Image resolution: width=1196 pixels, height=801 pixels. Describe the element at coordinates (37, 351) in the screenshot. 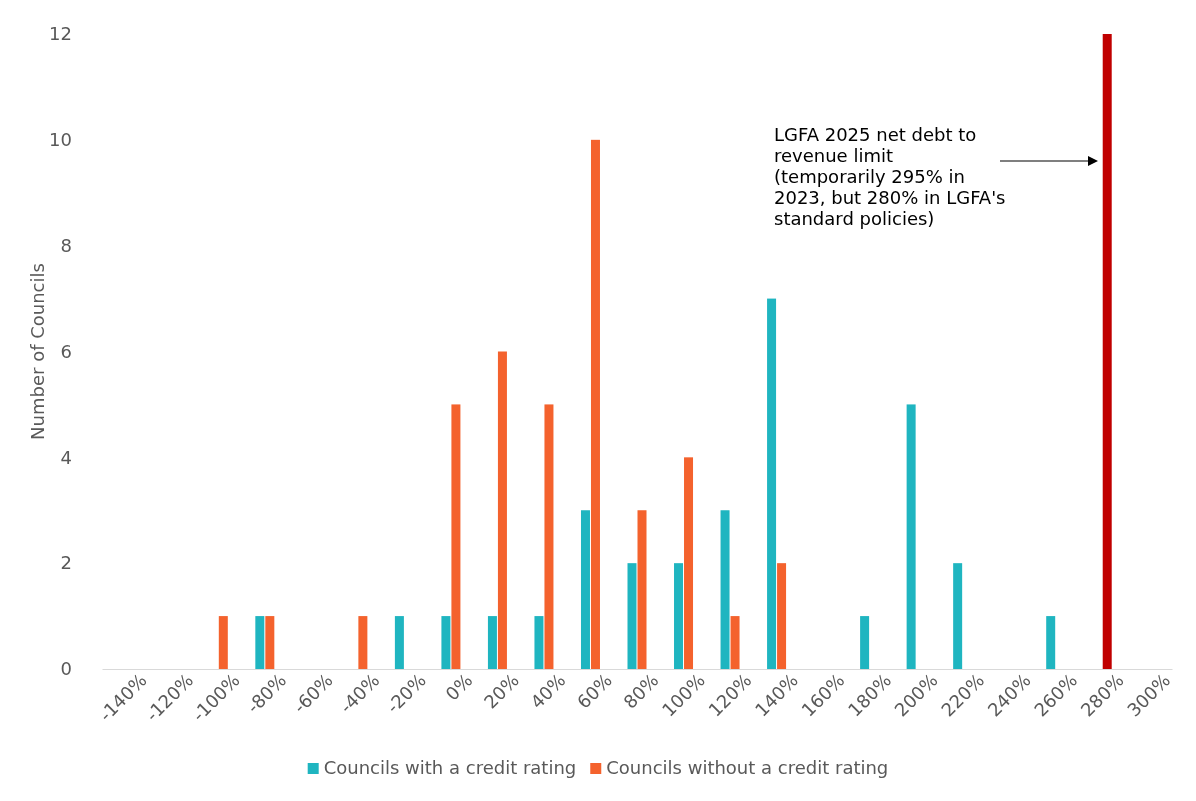

I see `y-axis-title: Number of Councils` at that location.